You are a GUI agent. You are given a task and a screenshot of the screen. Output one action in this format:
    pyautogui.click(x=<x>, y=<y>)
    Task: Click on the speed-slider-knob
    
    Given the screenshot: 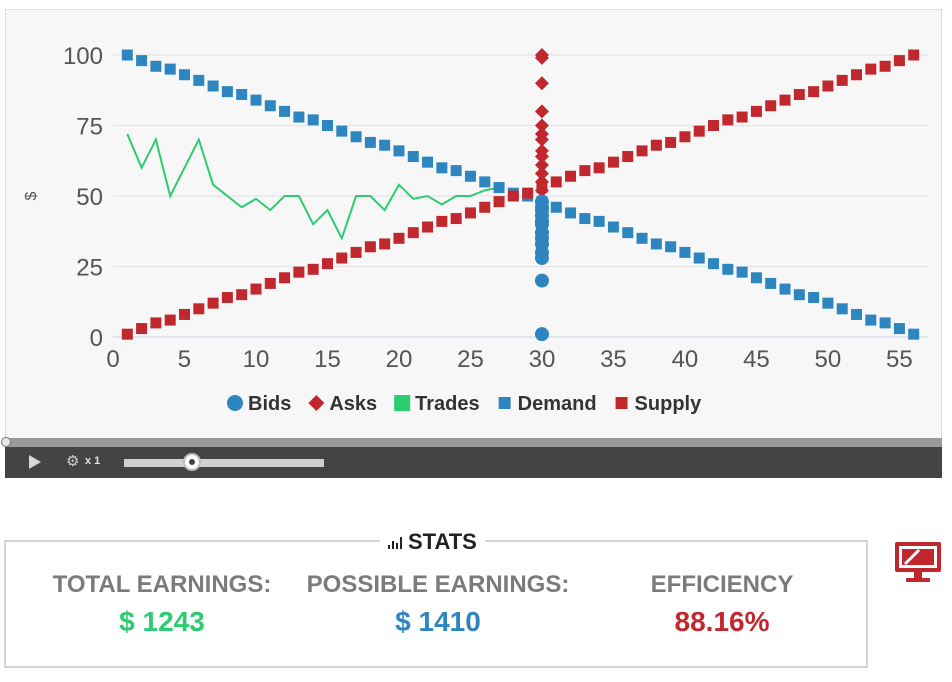 What is the action you would take?
    pyautogui.click(x=192, y=462)
    